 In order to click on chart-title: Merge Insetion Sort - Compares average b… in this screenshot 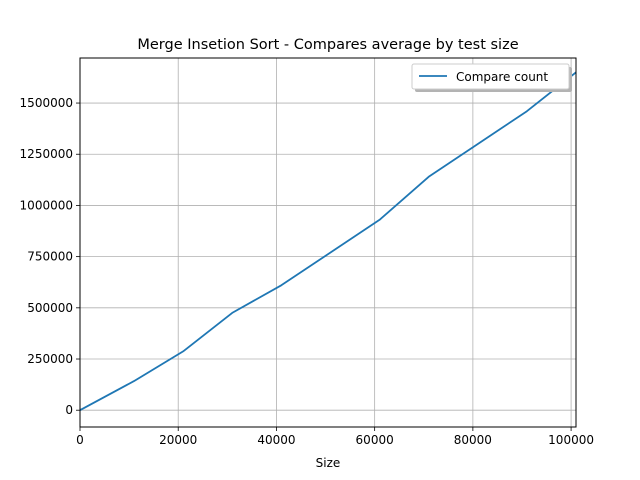, I will do `click(327, 45)`.